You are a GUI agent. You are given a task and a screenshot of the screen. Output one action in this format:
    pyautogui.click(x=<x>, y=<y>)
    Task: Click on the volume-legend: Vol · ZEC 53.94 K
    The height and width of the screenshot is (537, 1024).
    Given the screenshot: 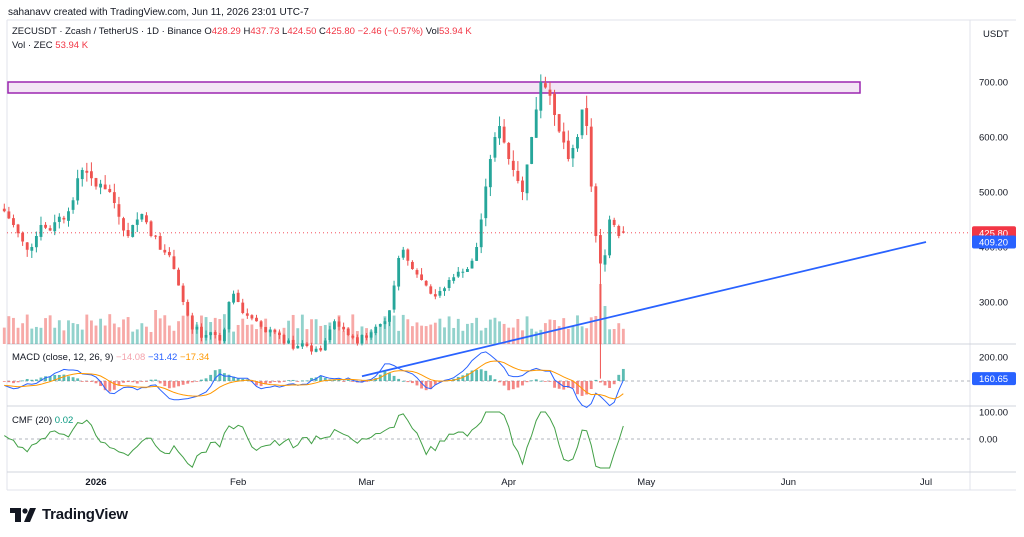 What is the action you would take?
    pyautogui.click(x=50, y=45)
    